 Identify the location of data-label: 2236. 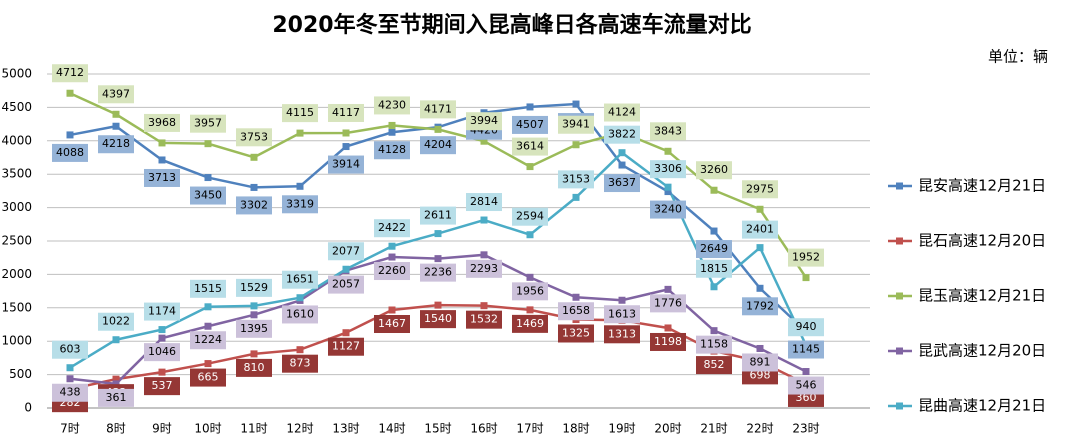
(438, 272).